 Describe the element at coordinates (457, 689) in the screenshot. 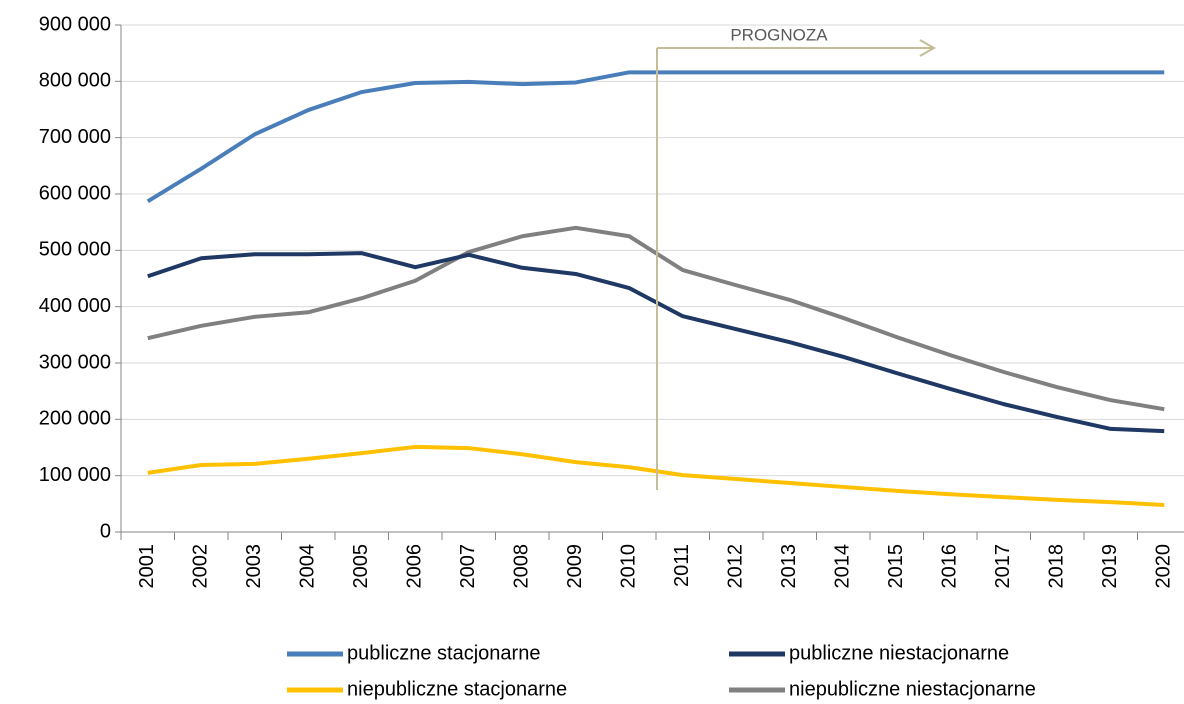

I see `legend-label: niepubliczne stacjonarne` at that location.